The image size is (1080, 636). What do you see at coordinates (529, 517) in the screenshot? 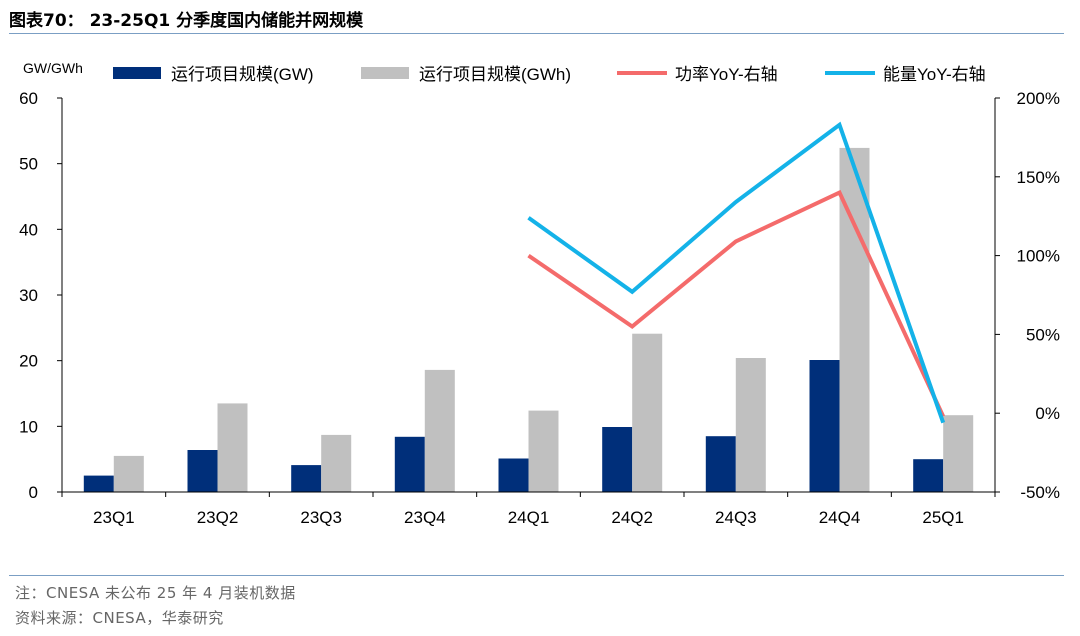
I see `x-tick-label-24Q1: 24Q1` at bounding box center [529, 517].